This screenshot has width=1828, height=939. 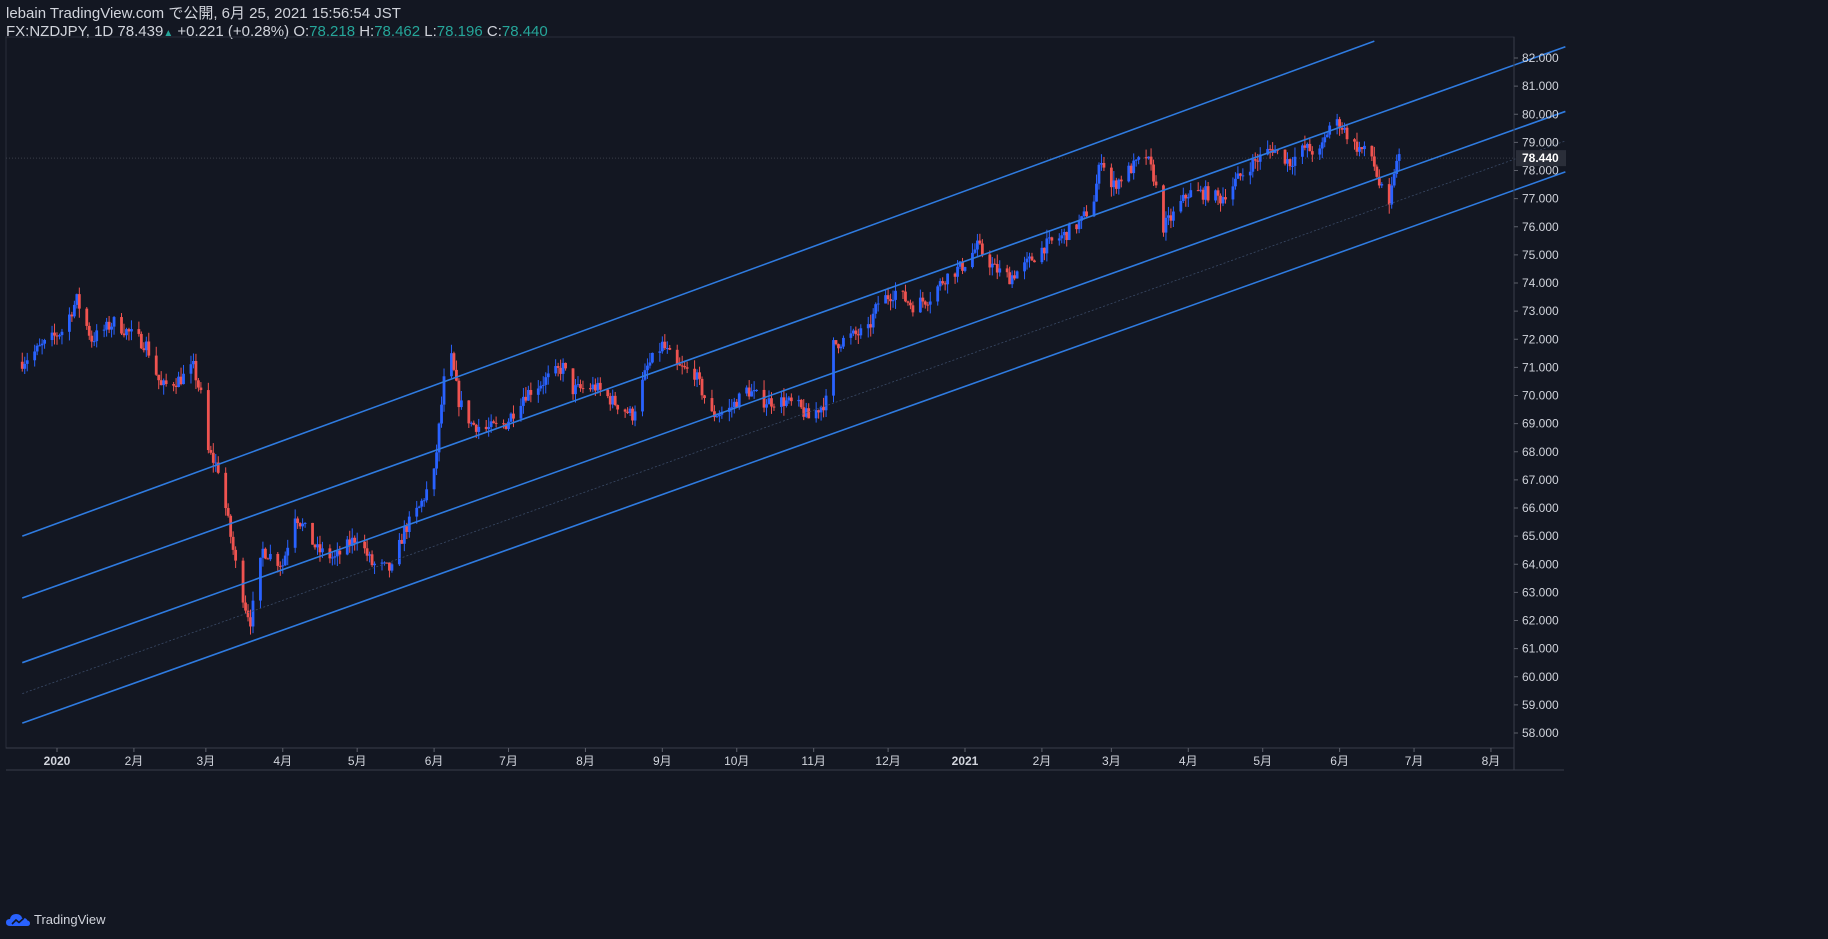 What do you see at coordinates (494, 31) in the screenshot?
I see `close-label: C:` at bounding box center [494, 31].